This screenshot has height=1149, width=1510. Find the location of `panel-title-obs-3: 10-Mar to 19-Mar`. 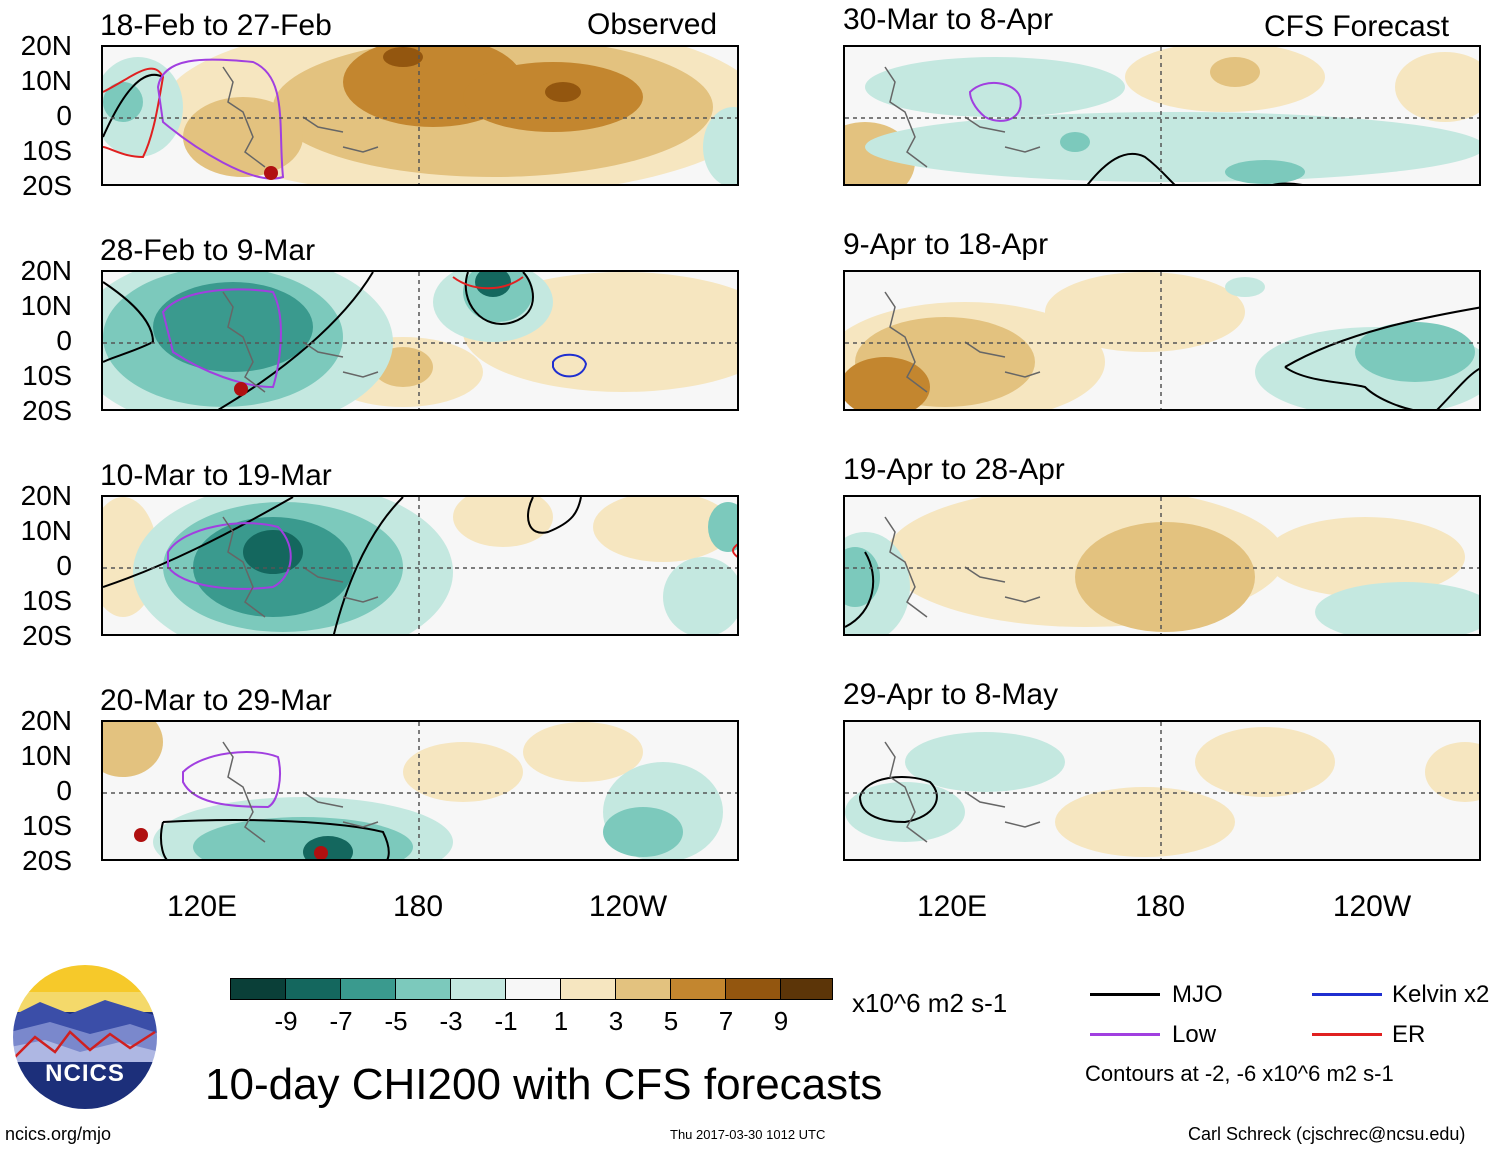

panel-title-obs-3: 10-Mar to 19-Mar is located at coordinates (216, 475).